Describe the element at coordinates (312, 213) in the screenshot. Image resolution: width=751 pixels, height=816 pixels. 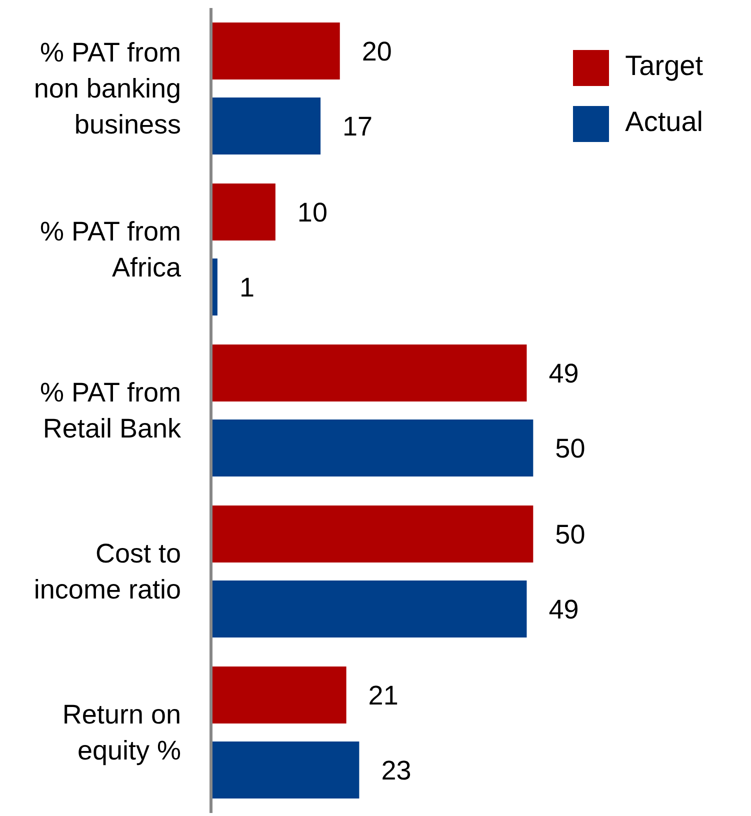
I see `data-label: 10` at that location.